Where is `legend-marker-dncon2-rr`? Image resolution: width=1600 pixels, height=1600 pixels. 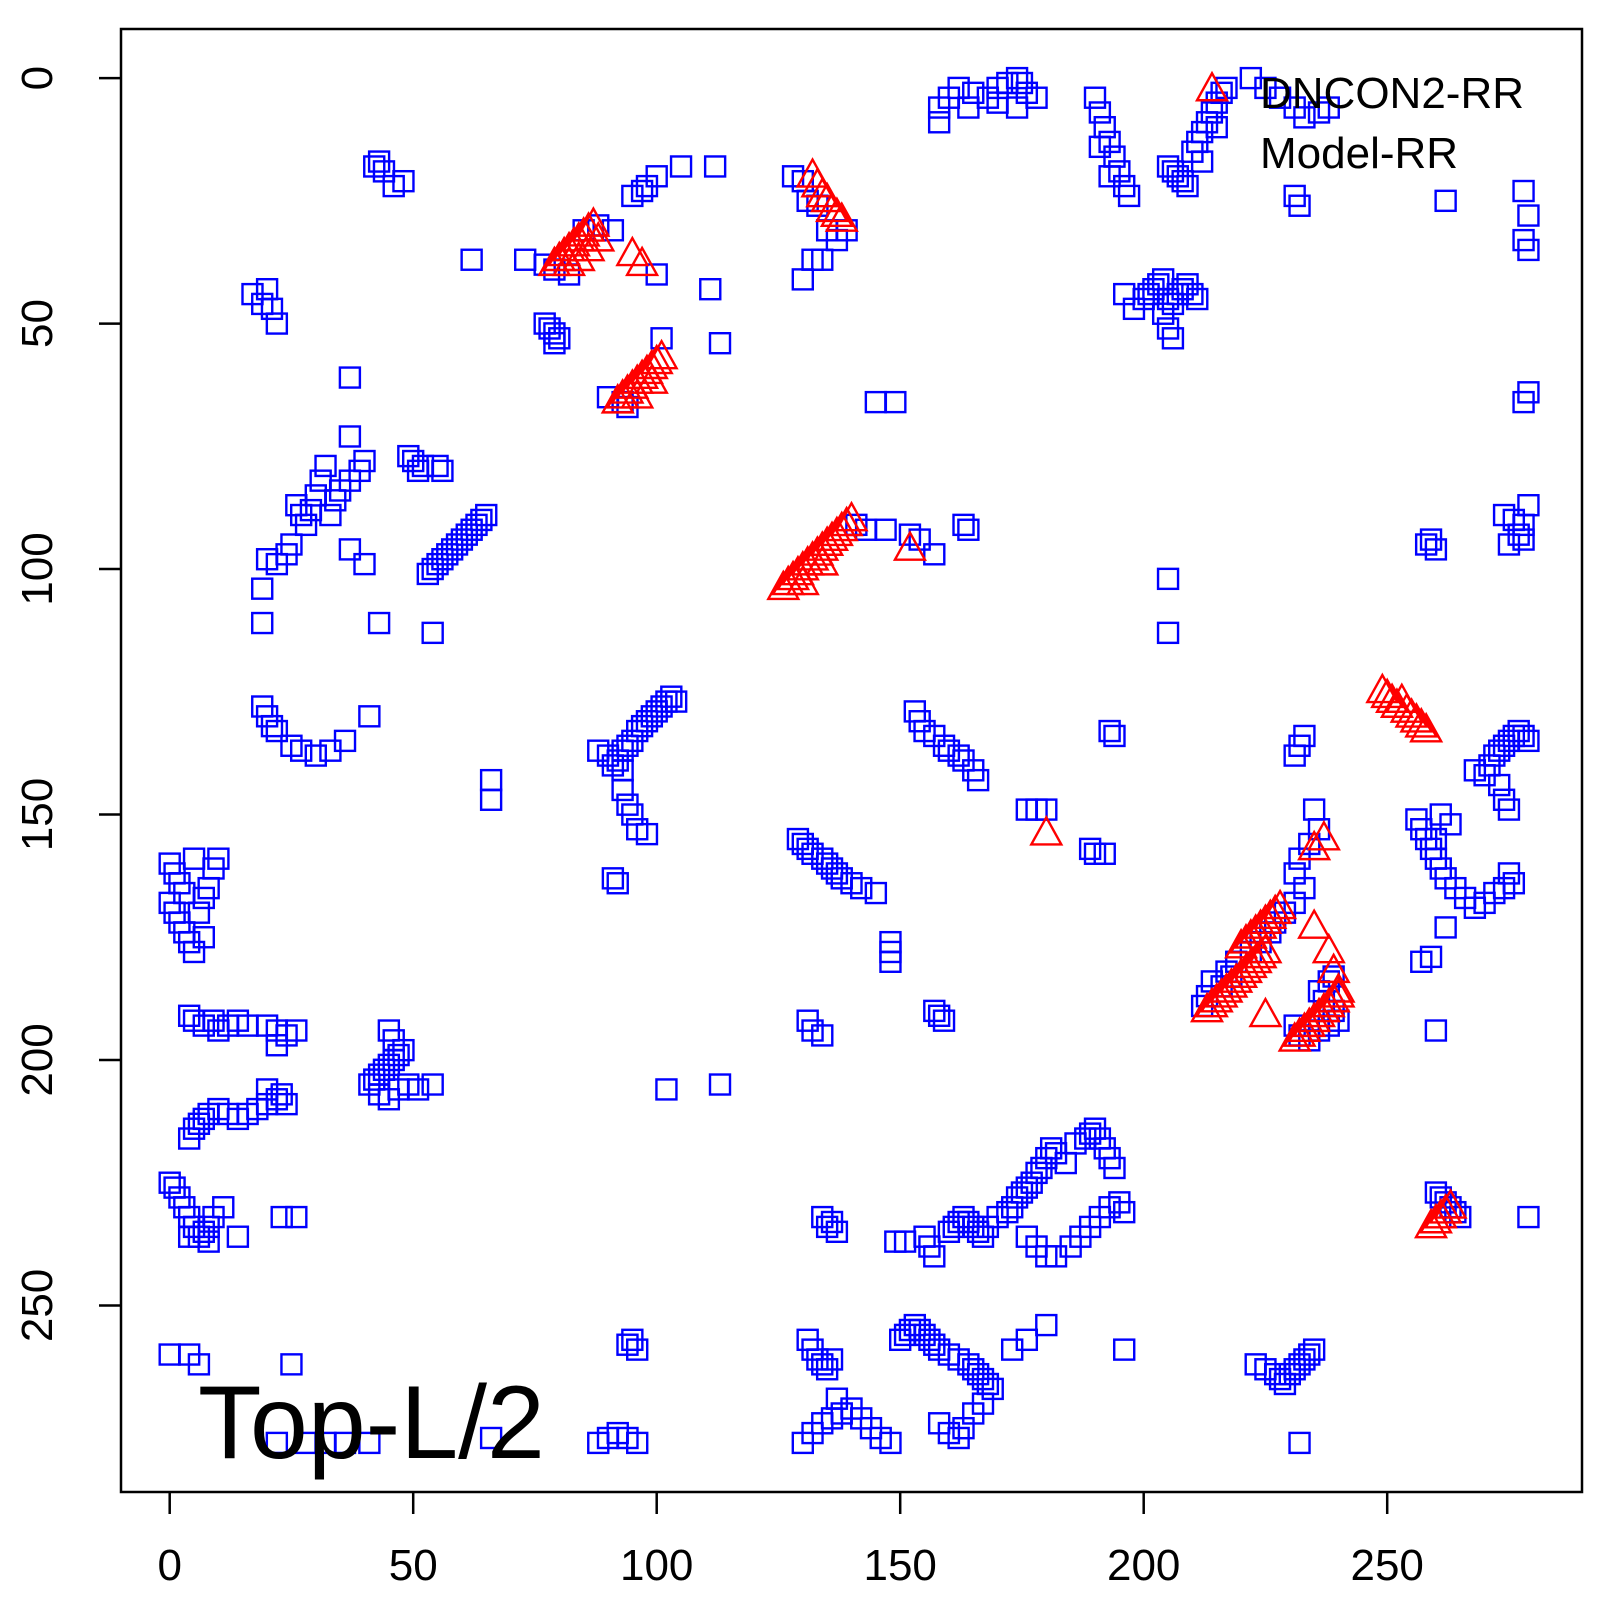 legend-marker-dncon2-rr is located at coordinates (1212, 86).